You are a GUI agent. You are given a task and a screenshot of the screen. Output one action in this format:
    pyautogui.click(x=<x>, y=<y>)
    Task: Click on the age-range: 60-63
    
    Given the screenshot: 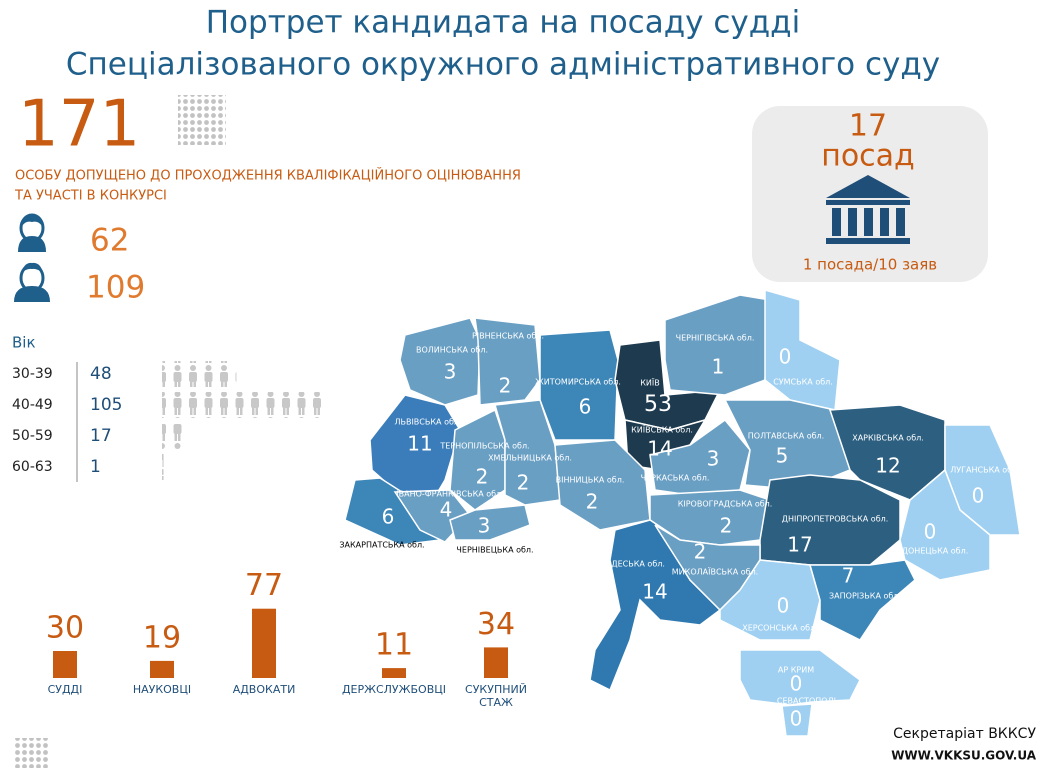 What is the action you would take?
    pyautogui.click(x=32, y=467)
    